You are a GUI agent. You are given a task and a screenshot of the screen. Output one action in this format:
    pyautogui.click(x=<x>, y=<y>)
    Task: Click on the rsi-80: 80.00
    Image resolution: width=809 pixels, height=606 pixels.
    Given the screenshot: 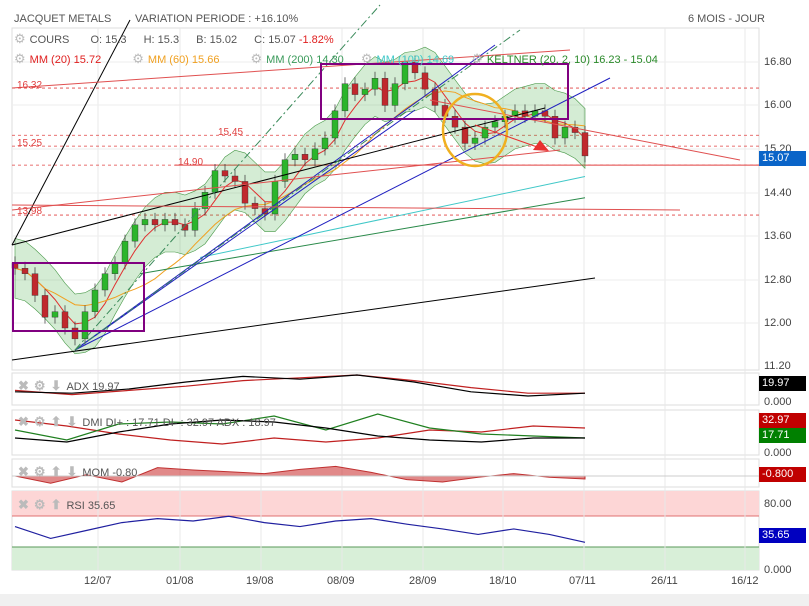 What is the action you would take?
    pyautogui.click(x=778, y=504)
    